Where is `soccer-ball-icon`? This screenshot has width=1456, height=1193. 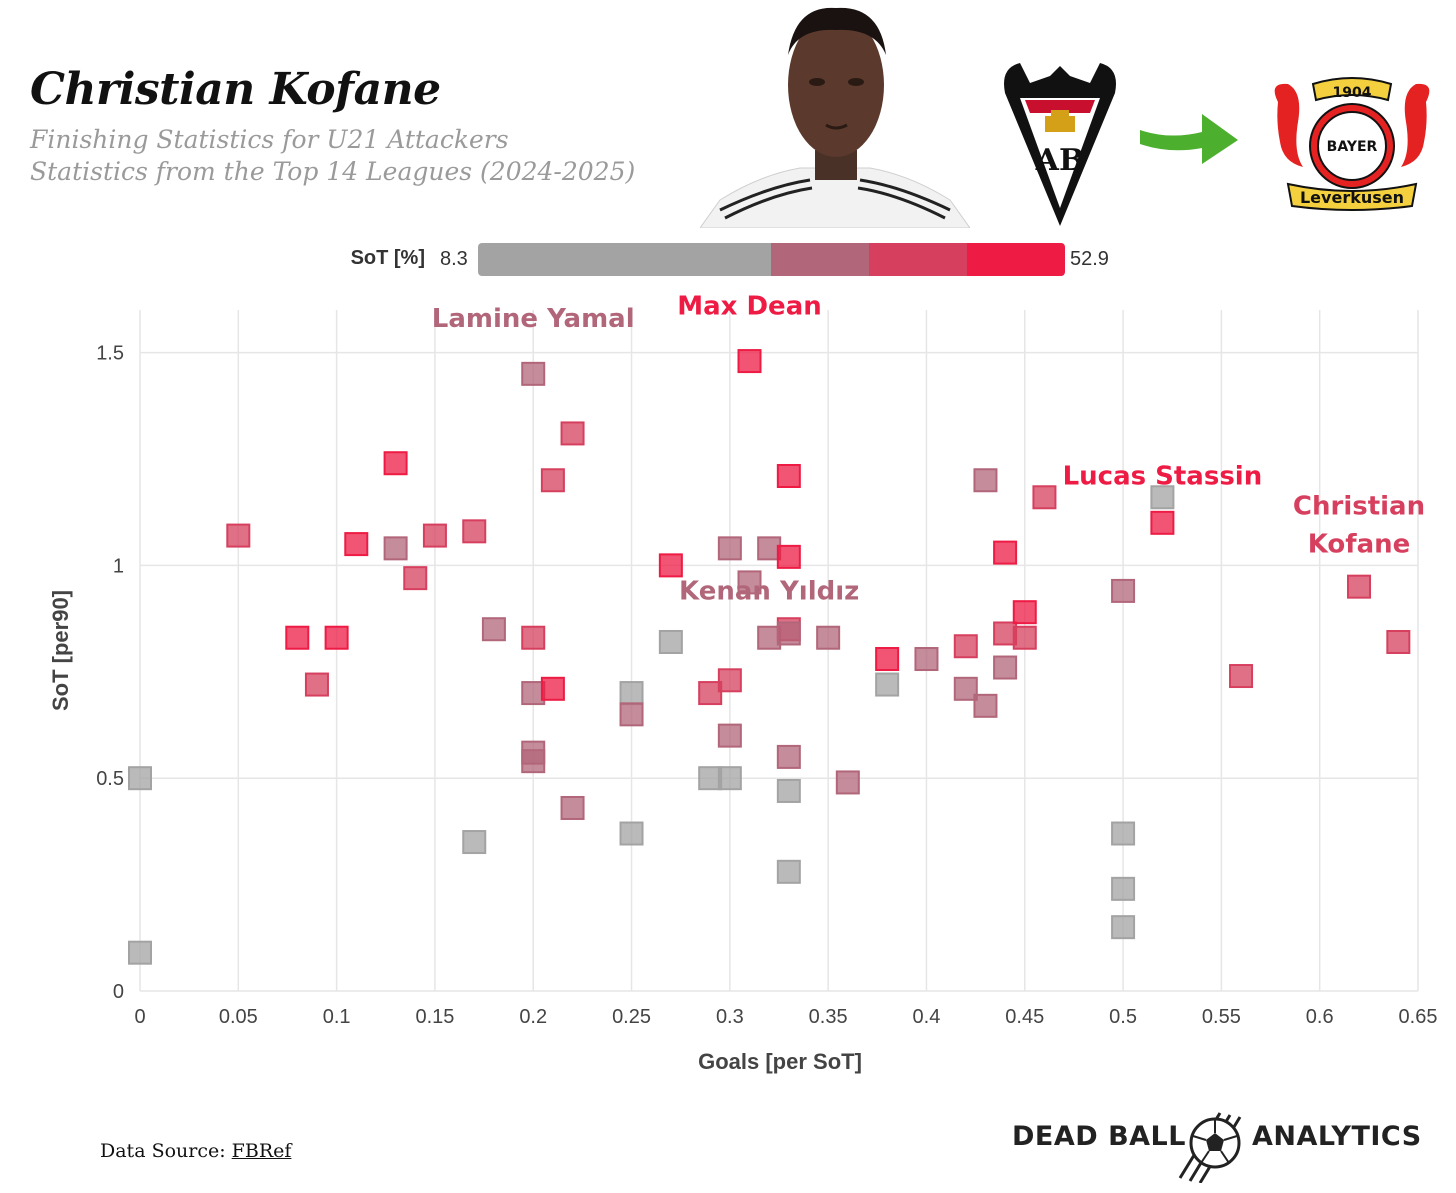 soccer-ball-icon is located at coordinates (1210, 1147).